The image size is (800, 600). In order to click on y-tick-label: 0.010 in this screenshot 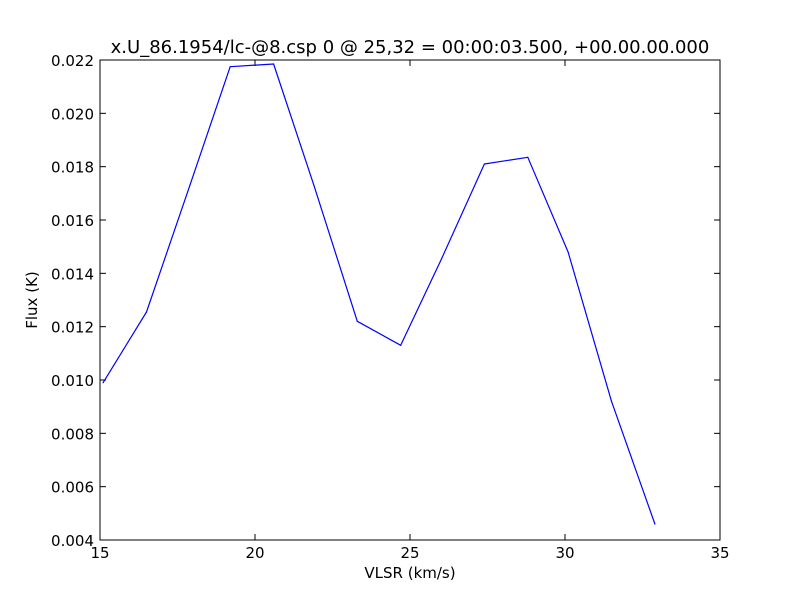, I will do `click(72, 381)`.